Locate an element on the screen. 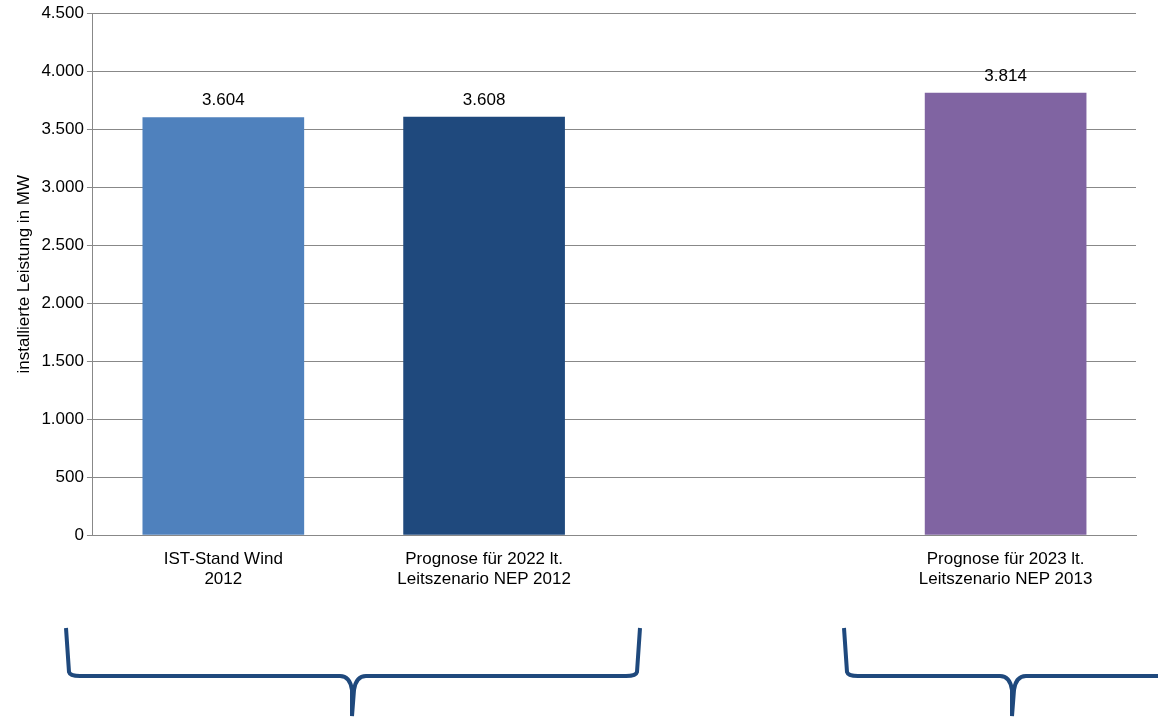 Image resolution: width=1158 pixels, height=722 pixels. data-label: 3.604 is located at coordinates (223, 100).